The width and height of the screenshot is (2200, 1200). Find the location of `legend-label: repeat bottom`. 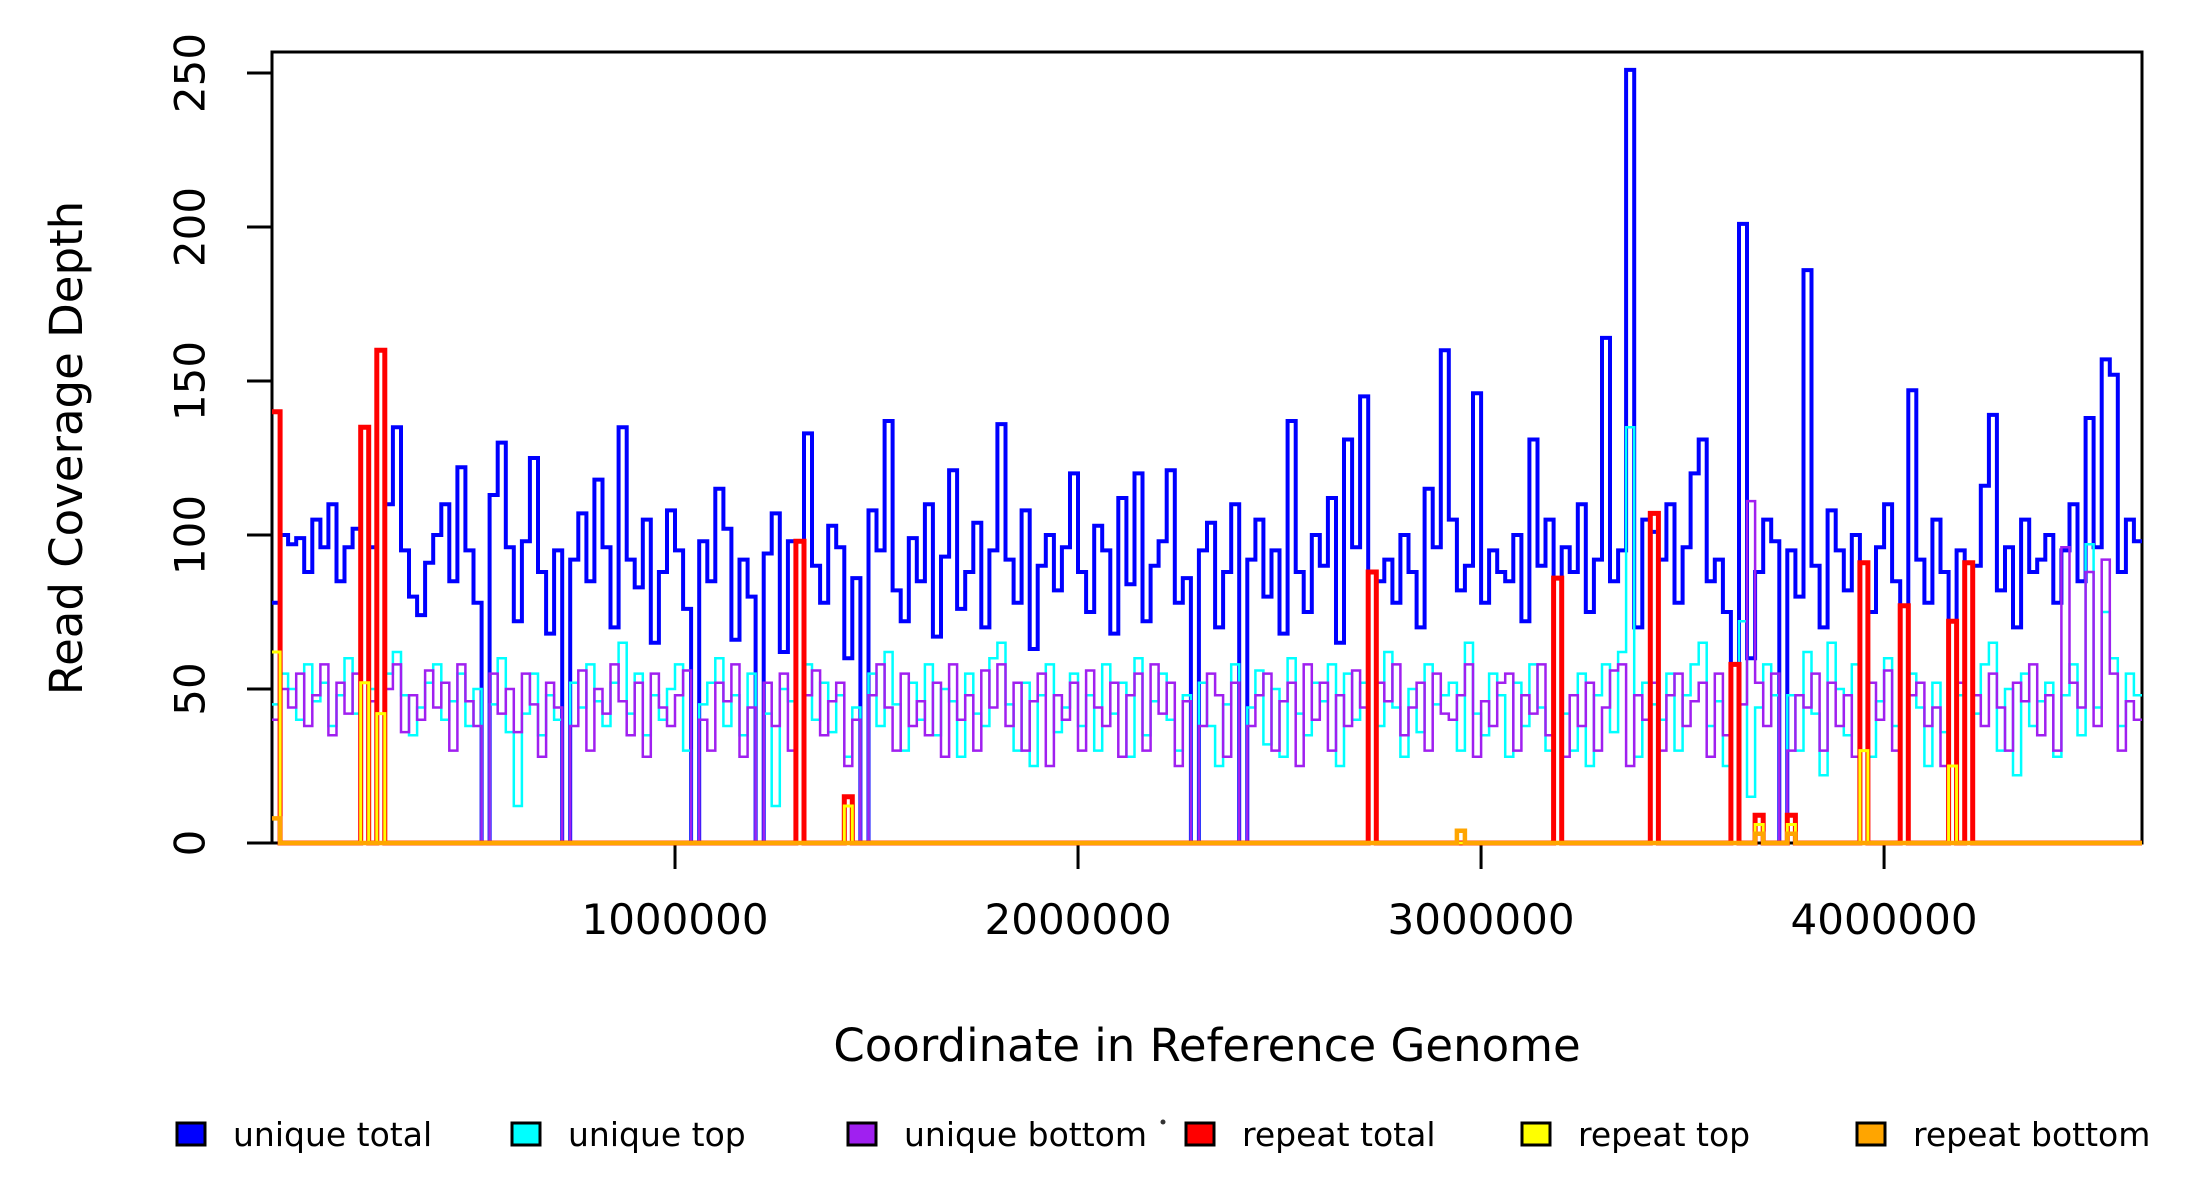

legend-label: repeat bottom is located at coordinates (2031, 1134).